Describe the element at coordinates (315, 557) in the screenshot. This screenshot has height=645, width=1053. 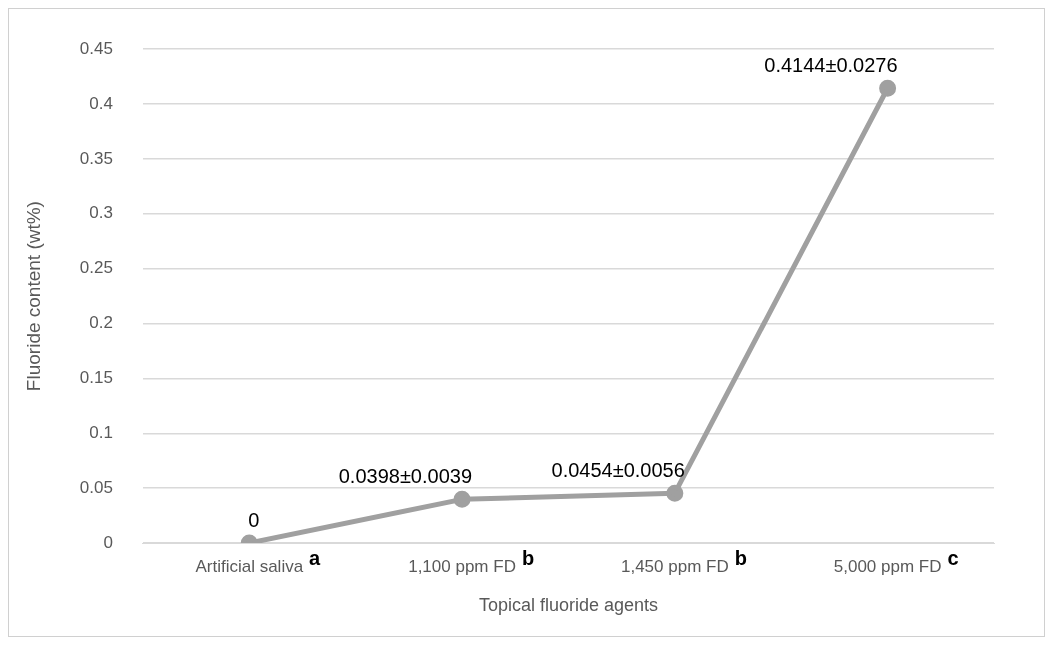
I see `text: a` at that location.